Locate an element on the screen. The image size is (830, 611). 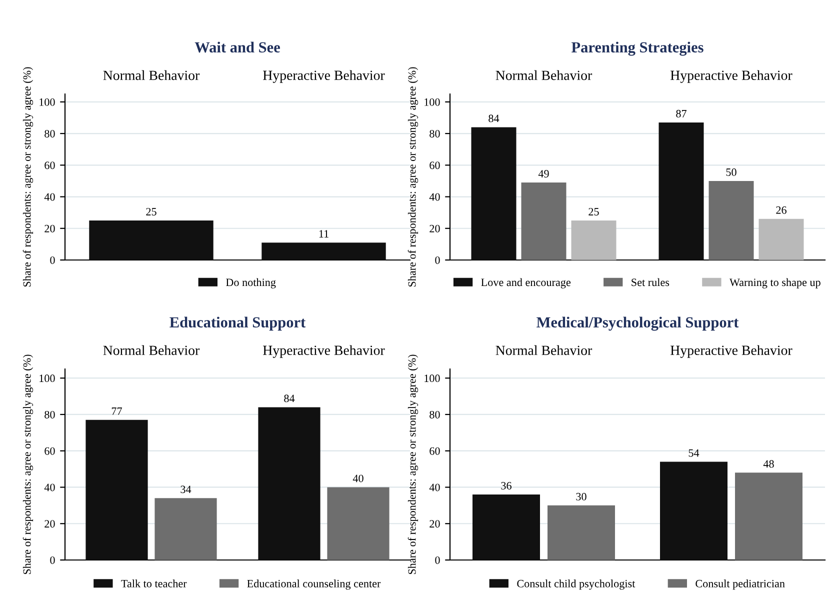
chart-title: Educational Support is located at coordinates (238, 323).